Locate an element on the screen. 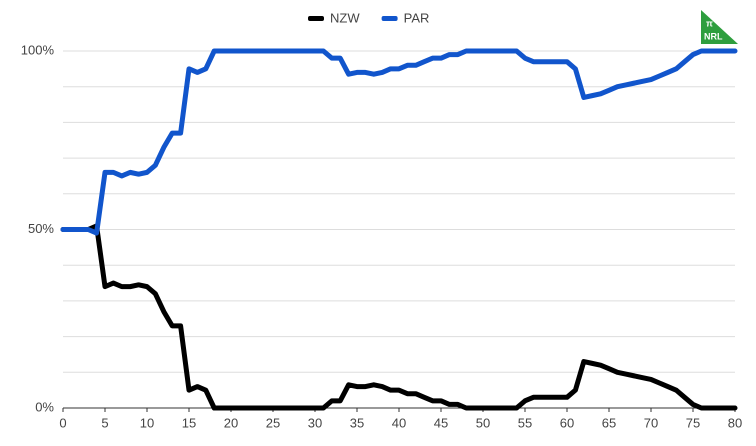 The height and width of the screenshot is (446, 756). x-tick-label: 30 is located at coordinates (315, 422).